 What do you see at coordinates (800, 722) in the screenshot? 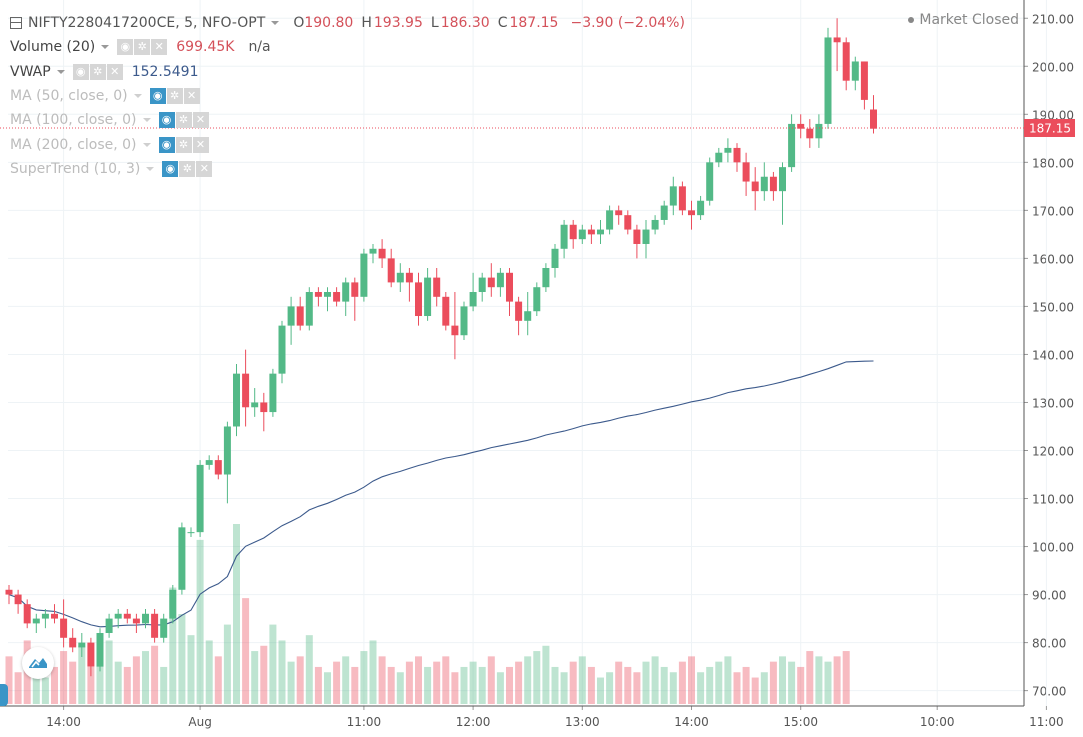
I see `x-tick-label: 15:00` at bounding box center [800, 722].